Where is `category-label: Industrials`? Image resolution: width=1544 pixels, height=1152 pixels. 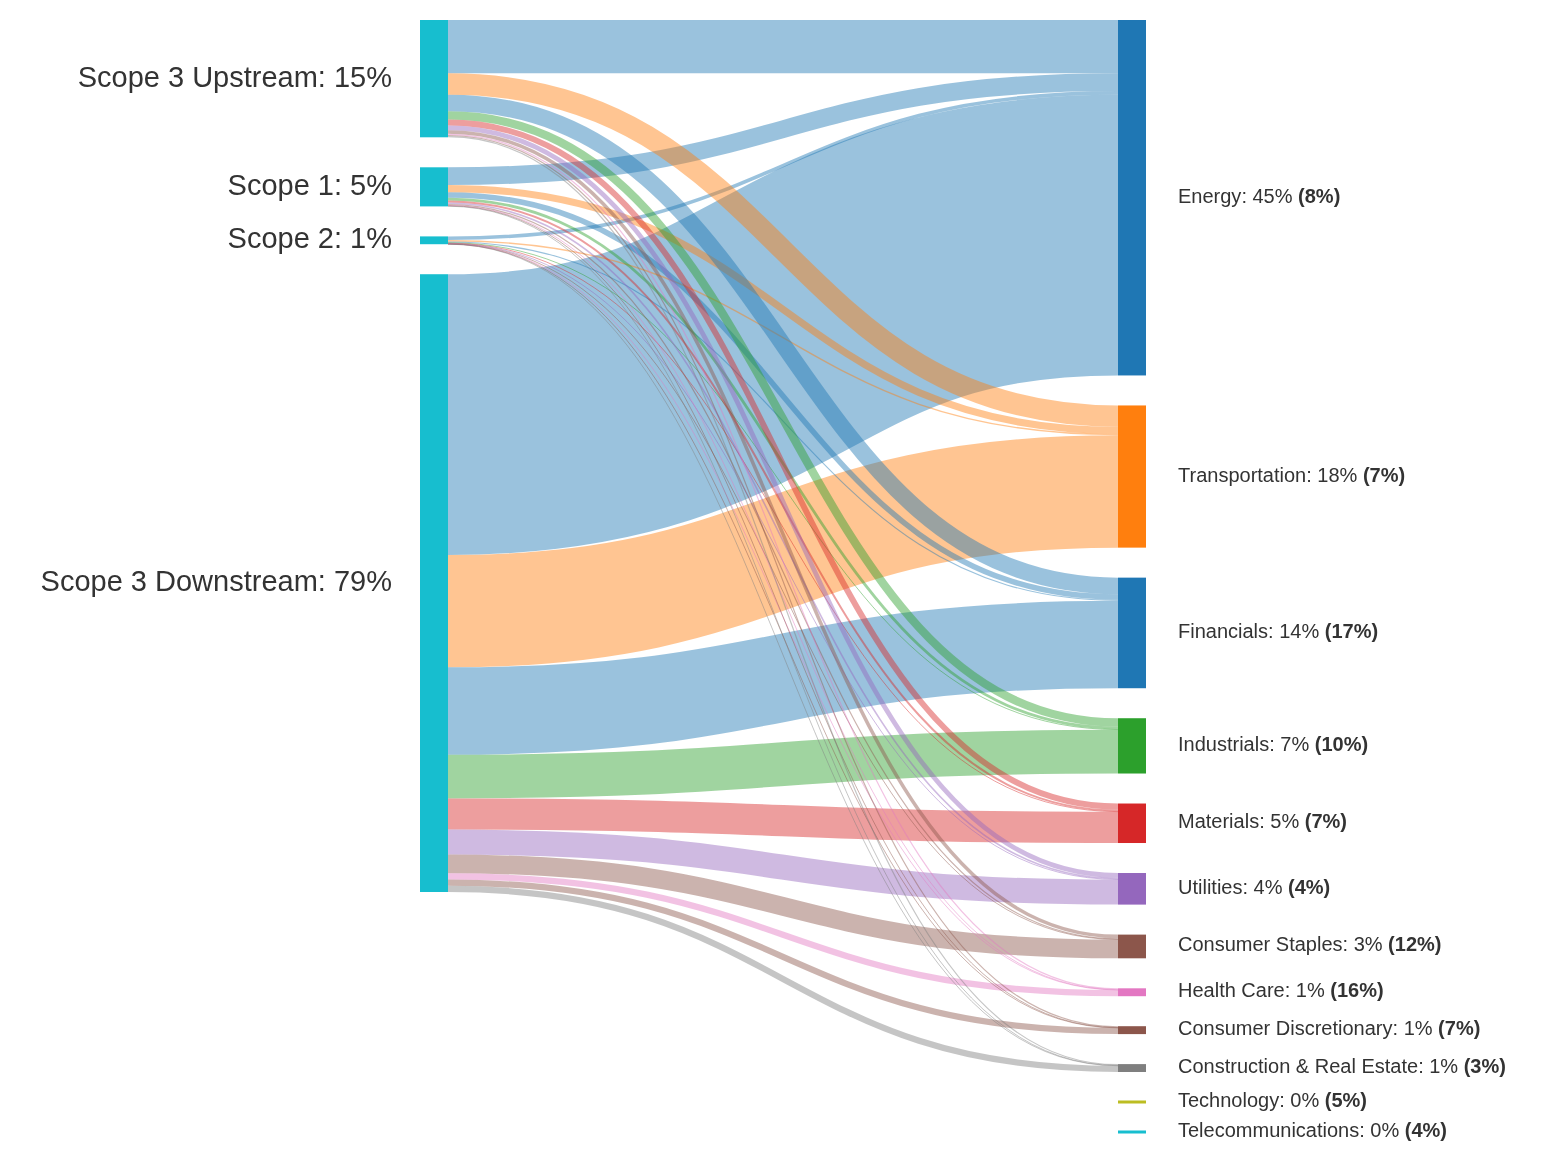 category-label: Industrials is located at coordinates (1224, 744).